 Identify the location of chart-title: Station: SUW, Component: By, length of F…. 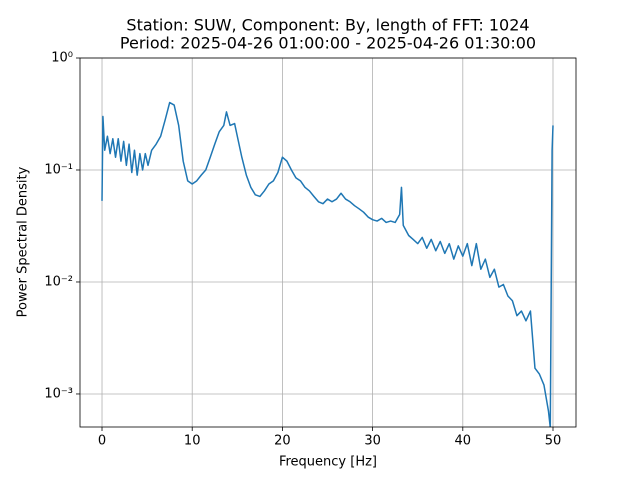
(327, 25).